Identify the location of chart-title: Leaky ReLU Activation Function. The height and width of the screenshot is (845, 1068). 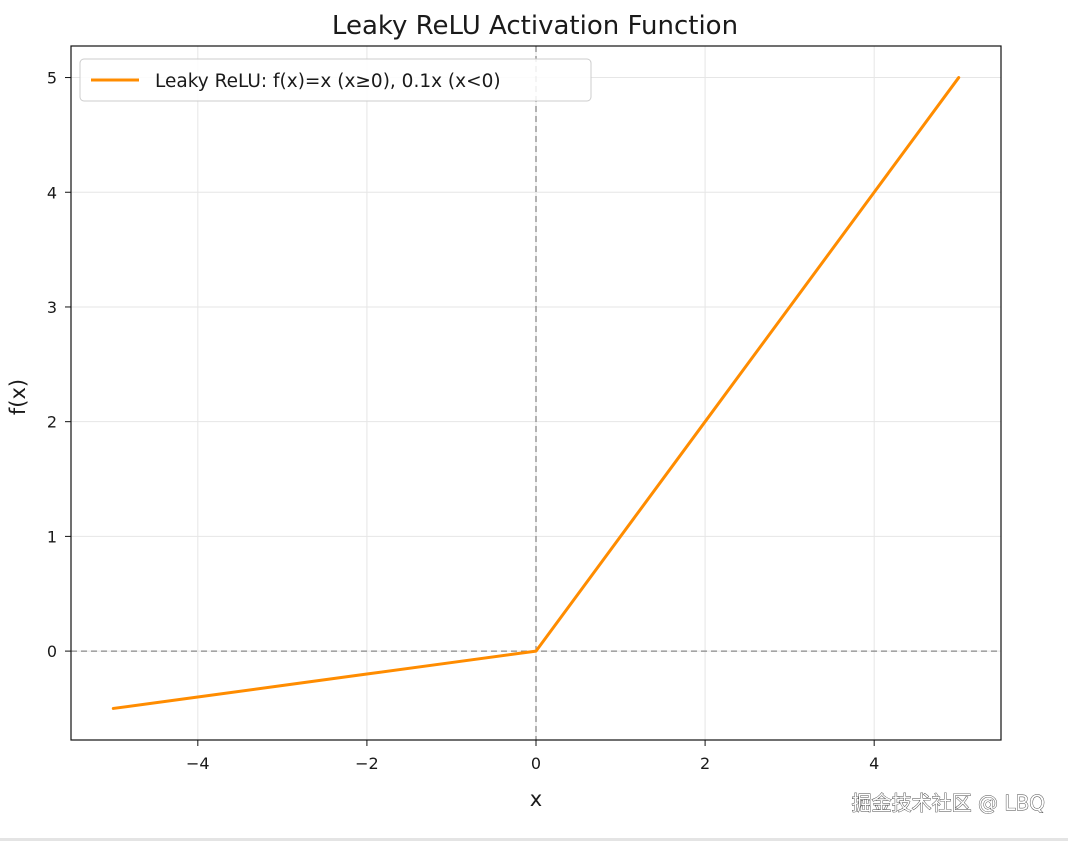
(535, 26).